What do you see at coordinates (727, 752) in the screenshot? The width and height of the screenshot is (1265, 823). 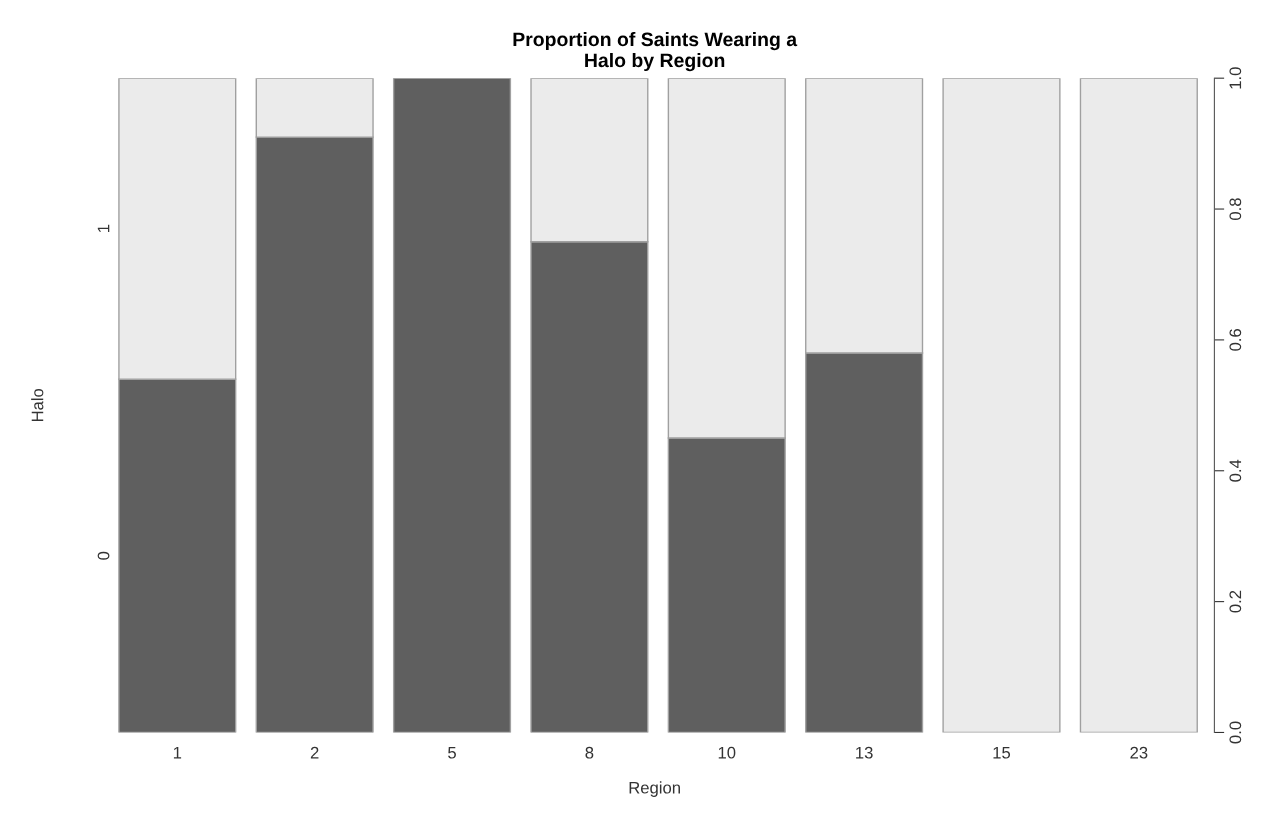 I see `x-tick-label: 10` at bounding box center [727, 752].